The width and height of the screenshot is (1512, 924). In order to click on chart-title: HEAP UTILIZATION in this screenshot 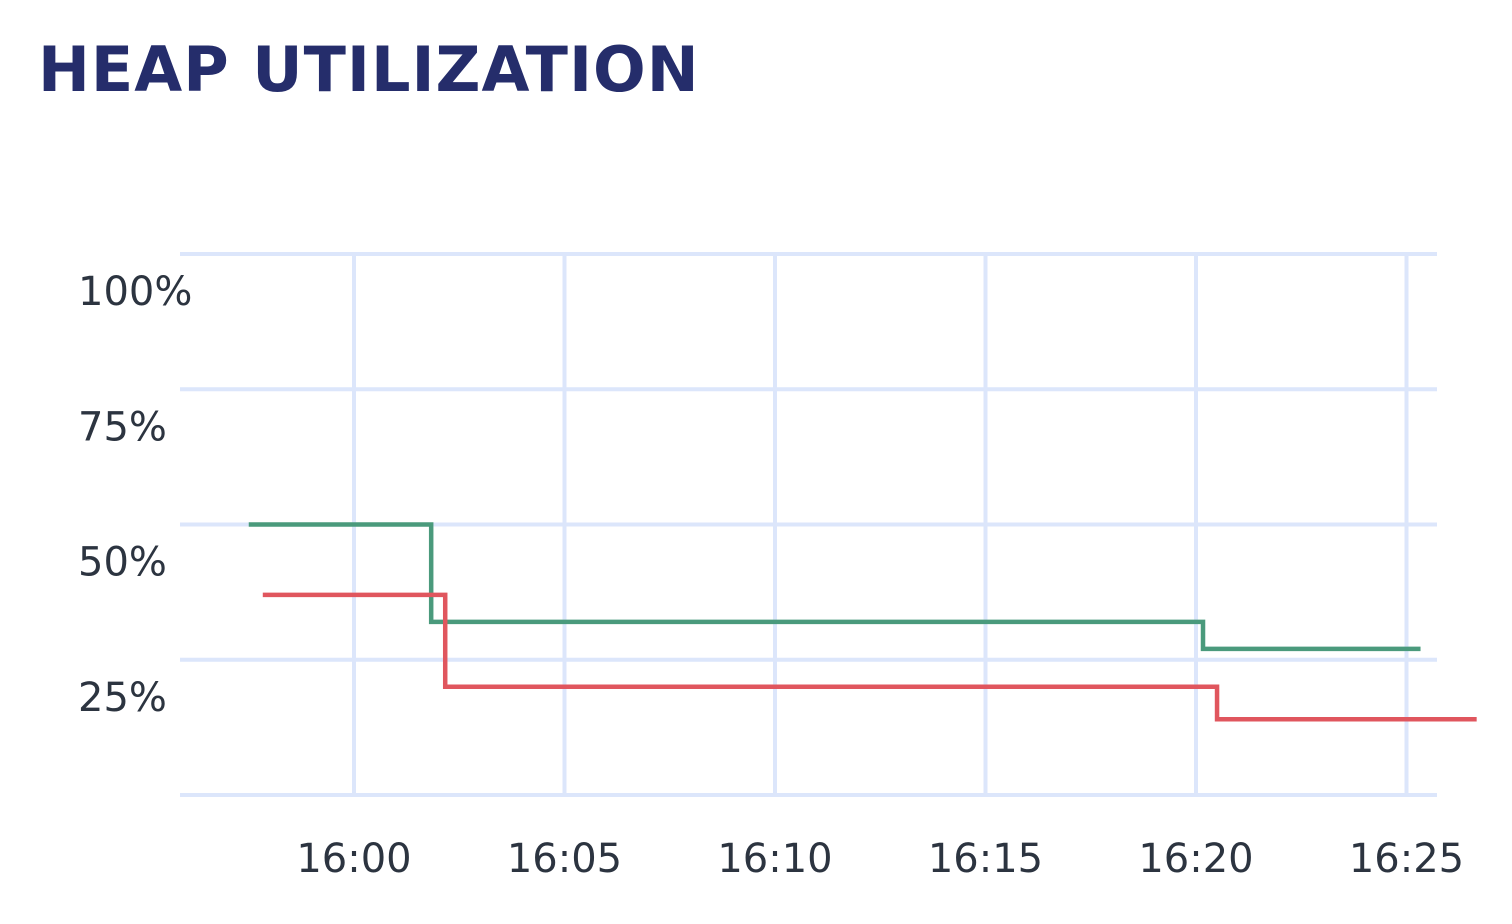, I will do `click(369, 69)`.